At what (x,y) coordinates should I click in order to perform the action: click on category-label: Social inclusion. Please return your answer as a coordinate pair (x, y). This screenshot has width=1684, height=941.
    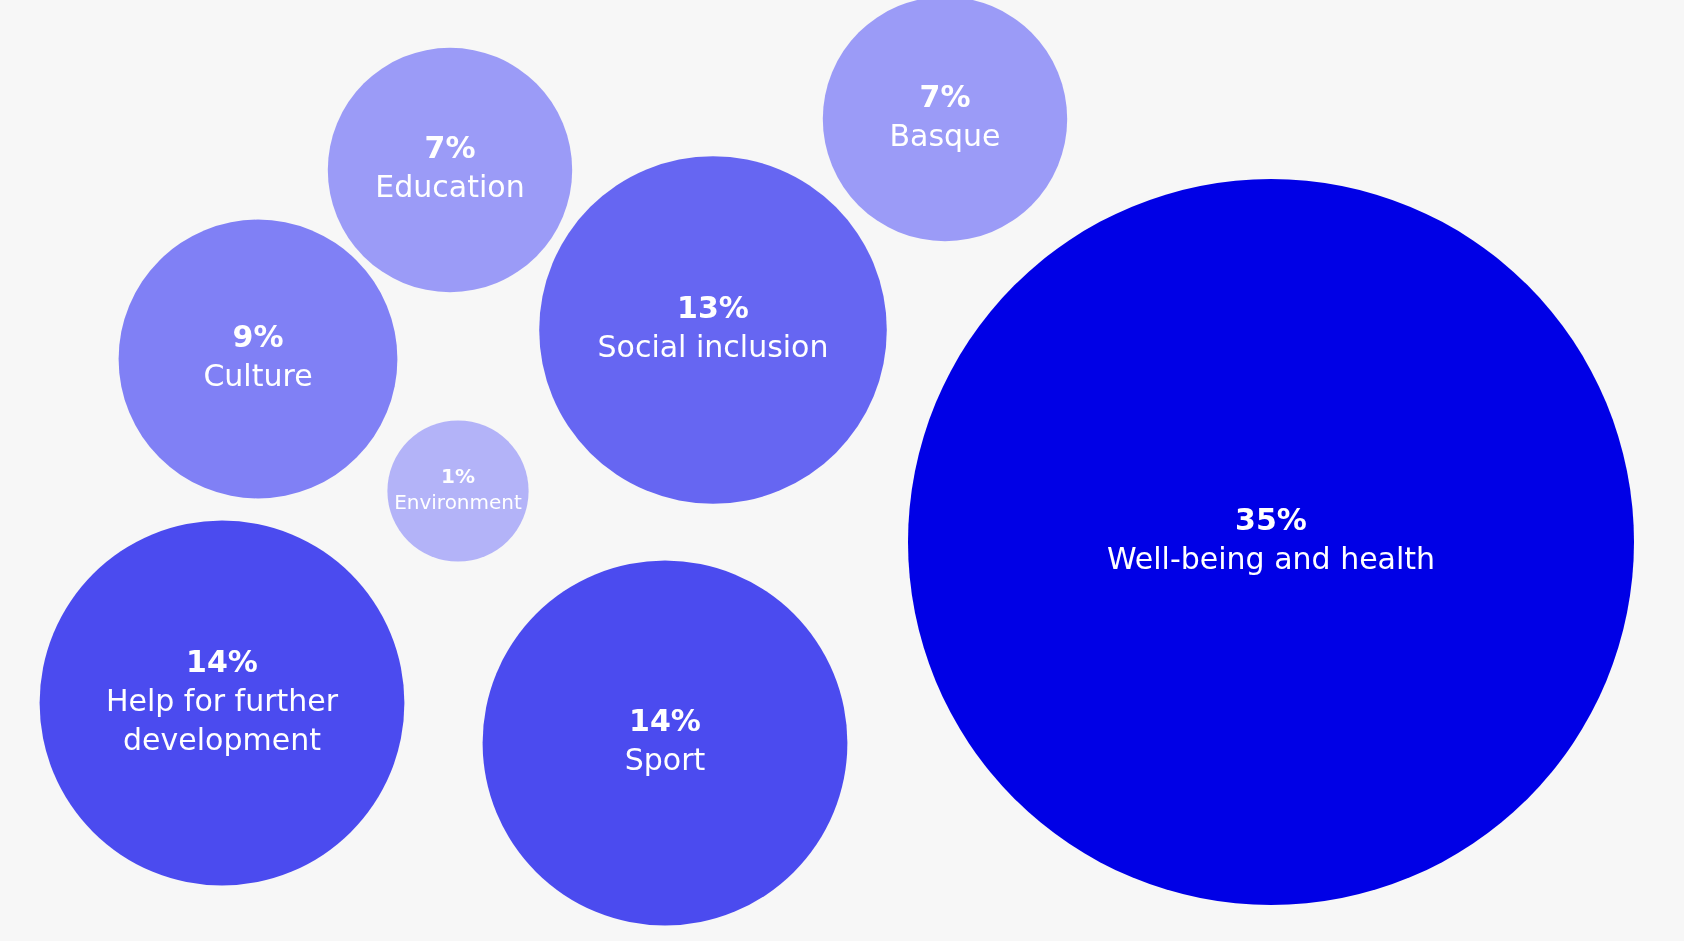
    Looking at the image, I should click on (713, 346).